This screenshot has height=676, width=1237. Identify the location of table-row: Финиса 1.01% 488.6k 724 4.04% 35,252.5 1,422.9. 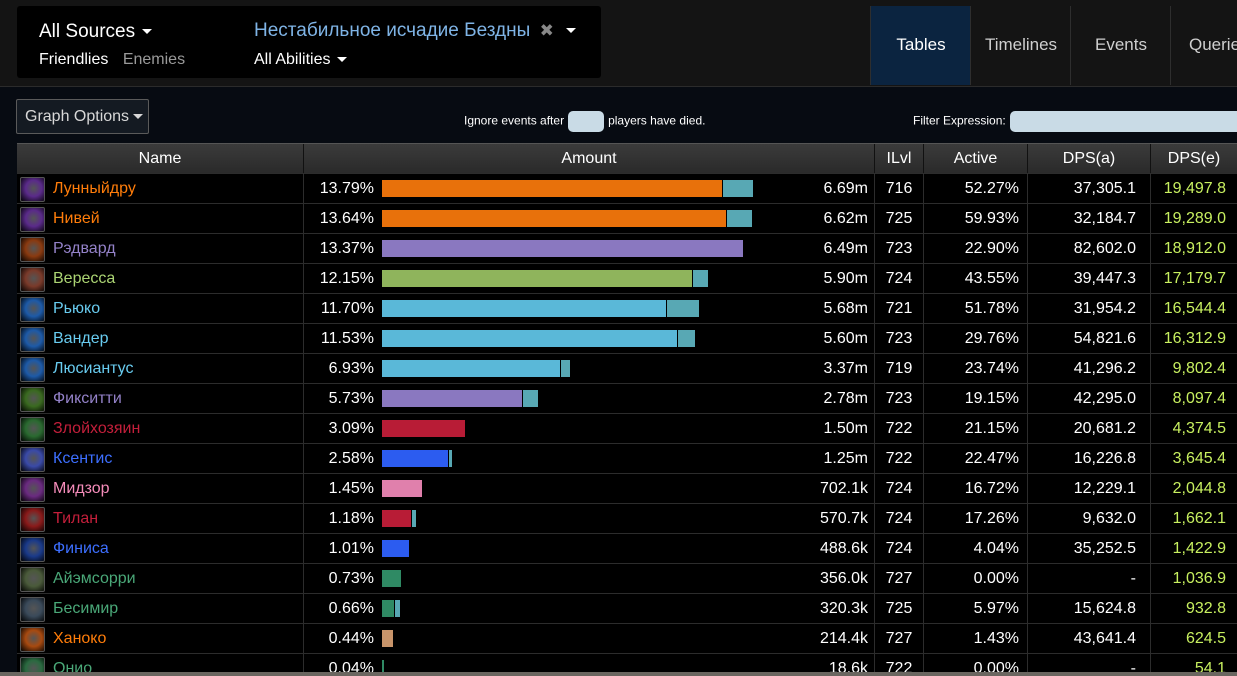
(627, 548).